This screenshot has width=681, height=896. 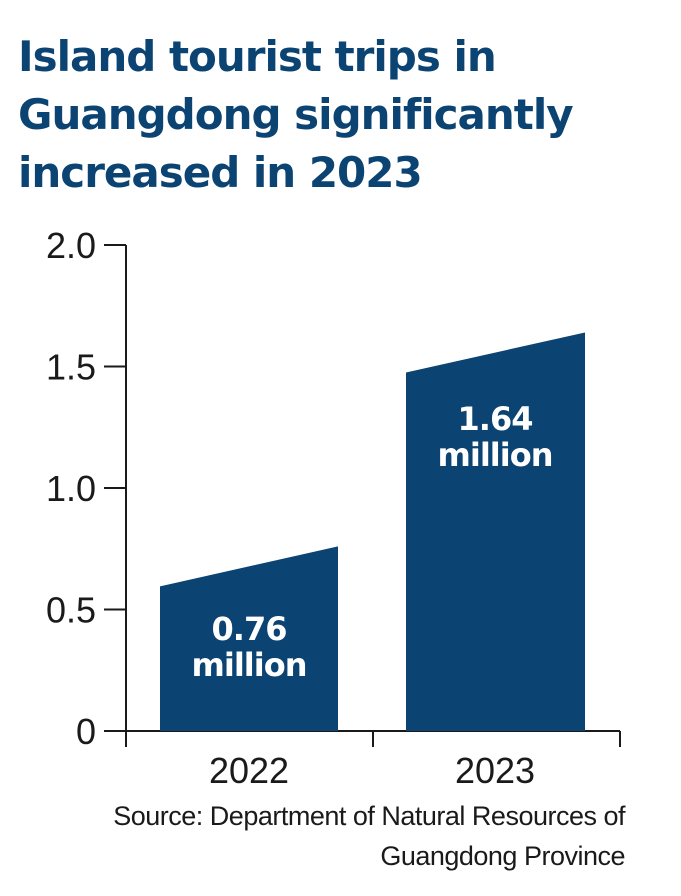 I want to click on y-tick-label: 1.5, so click(x=71, y=367).